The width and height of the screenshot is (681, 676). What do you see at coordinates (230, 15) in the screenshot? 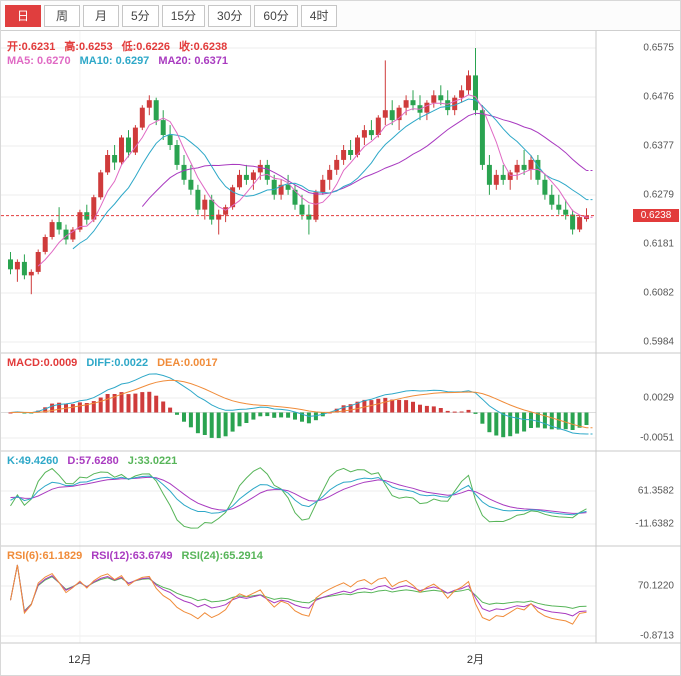
I see `tab-30min: 30分` at bounding box center [230, 15].